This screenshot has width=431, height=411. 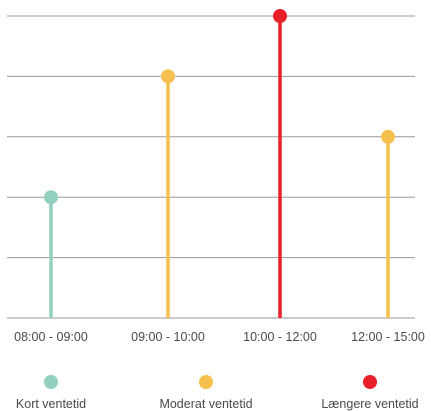 I want to click on x-tick-label: 09:00 - 10:00, so click(x=168, y=337).